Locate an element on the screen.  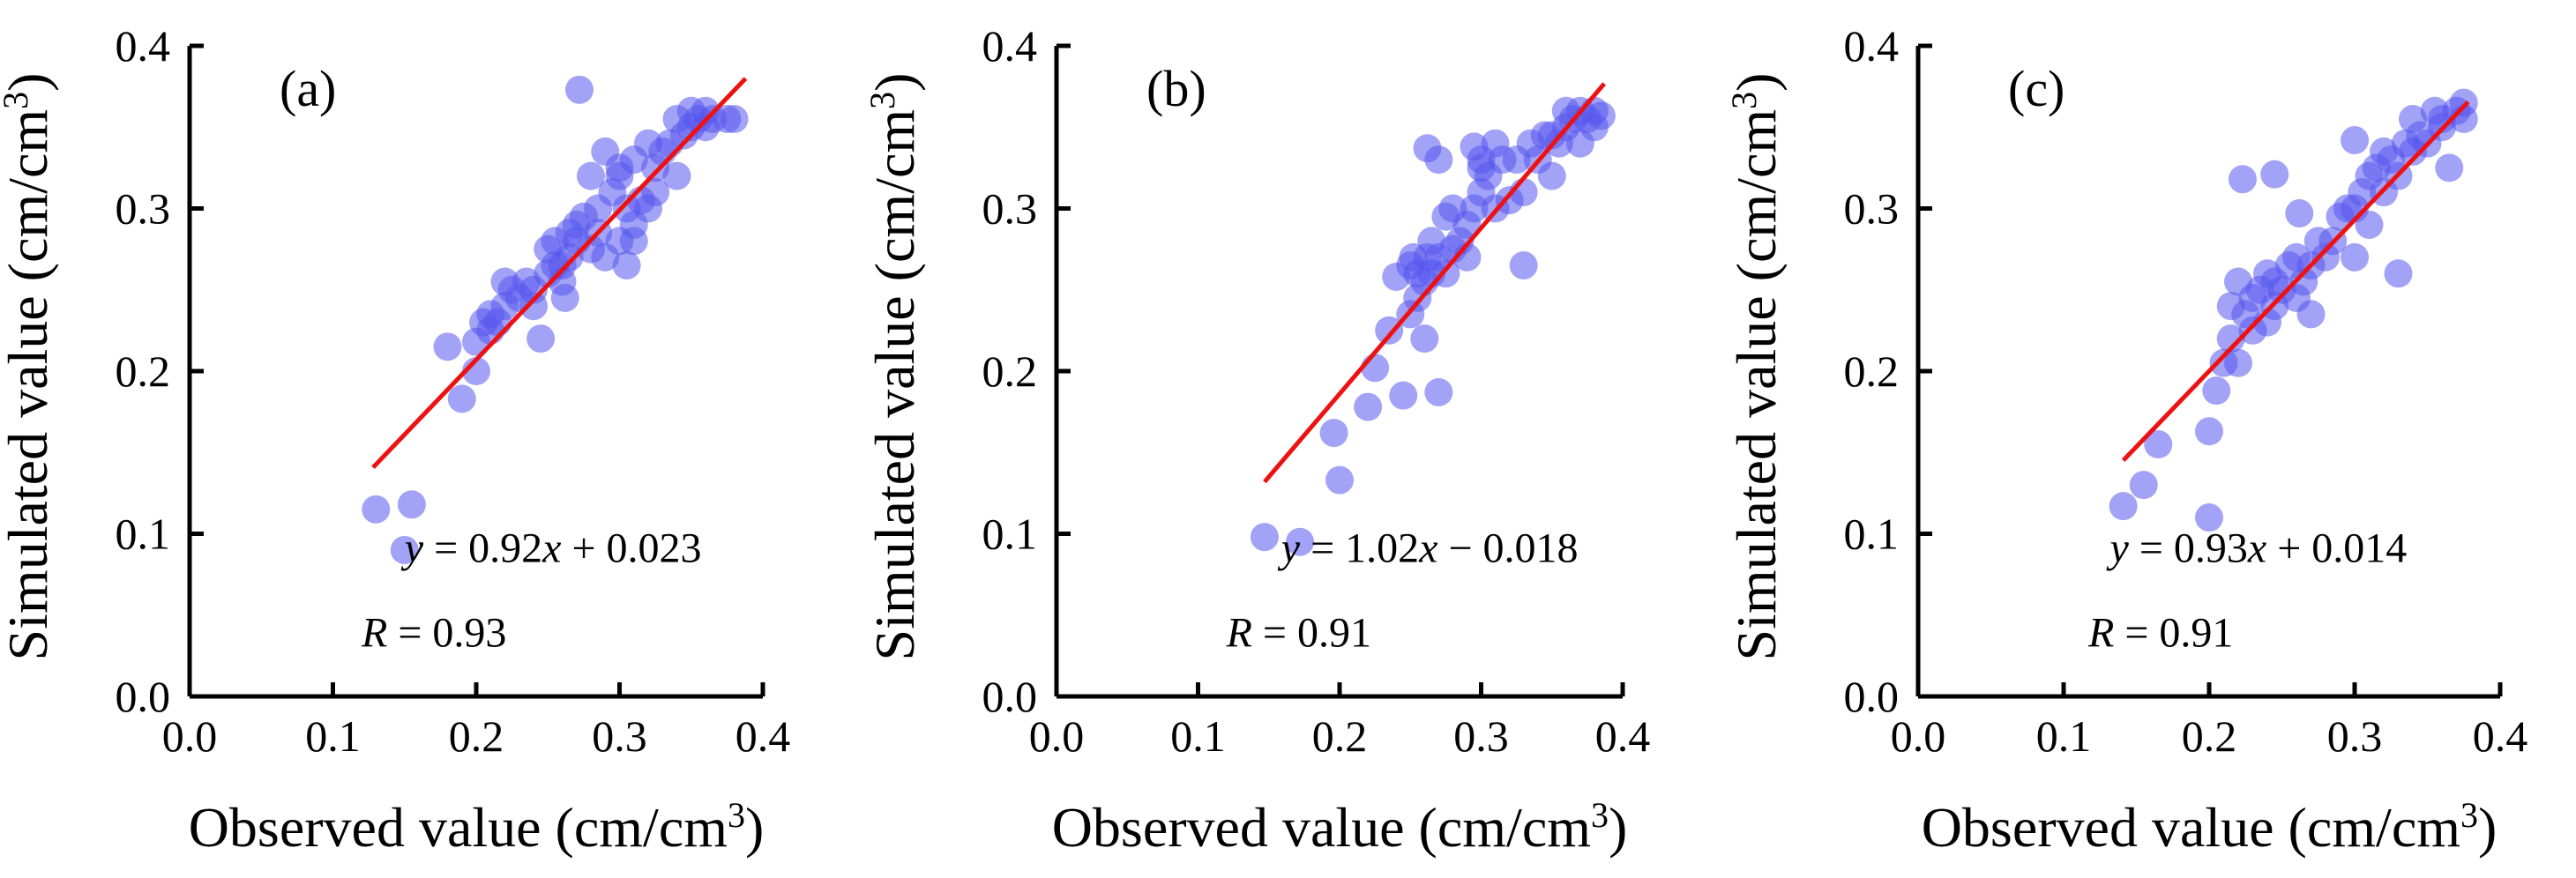
regression-equation: y = 0.92x + 0.023 is located at coordinates (551, 548).